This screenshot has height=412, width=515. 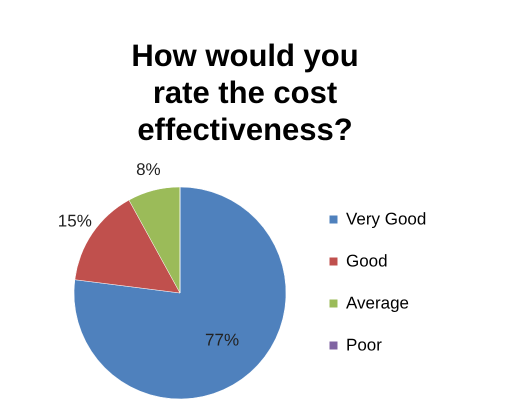 I want to click on legend-label: Poor, so click(x=364, y=345).